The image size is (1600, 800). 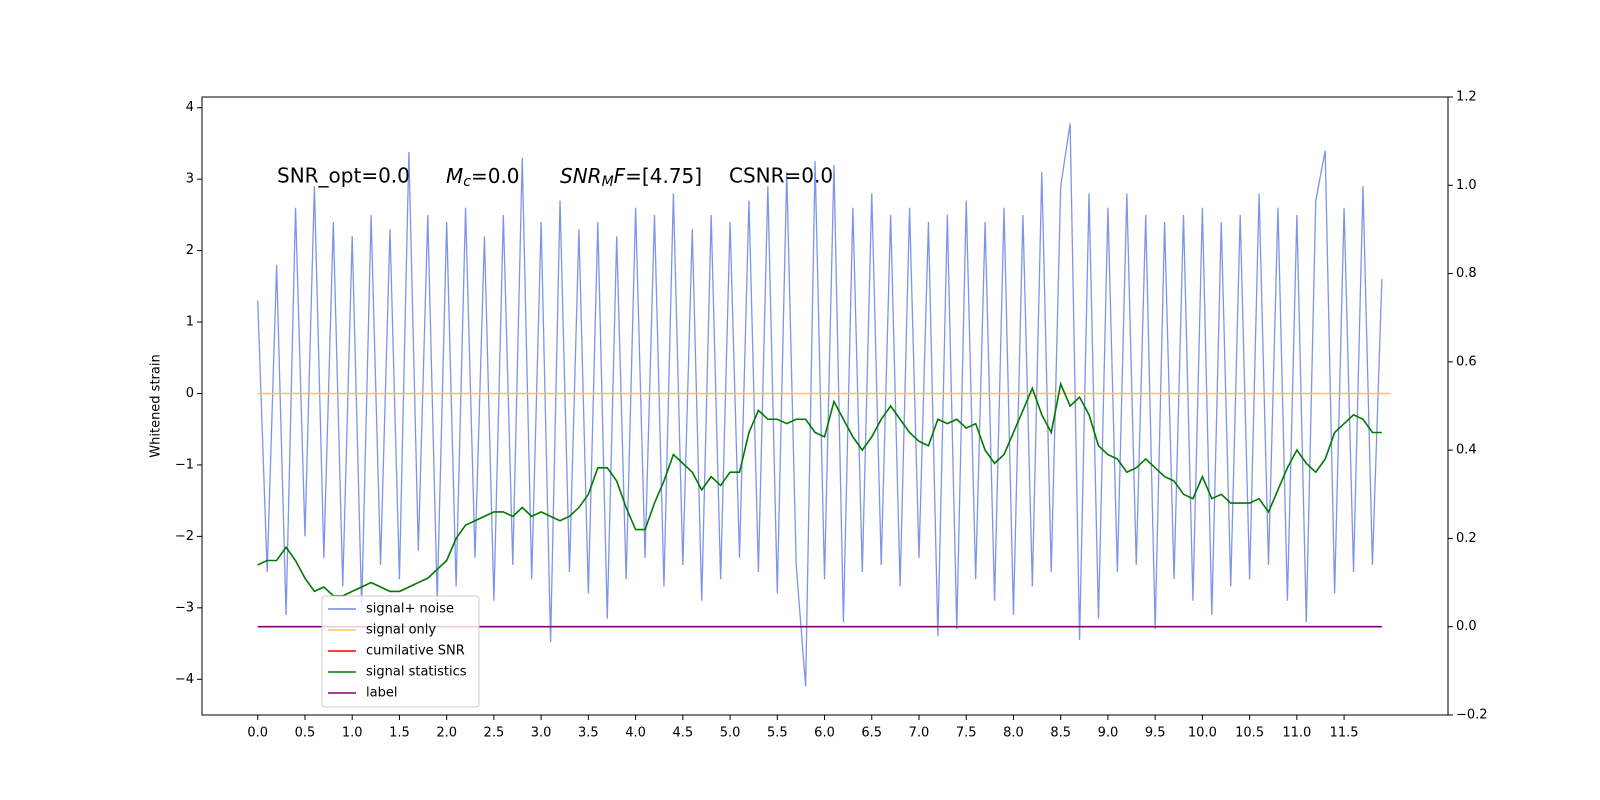 What do you see at coordinates (401, 630) in the screenshot?
I see `legend-label: signal only` at bounding box center [401, 630].